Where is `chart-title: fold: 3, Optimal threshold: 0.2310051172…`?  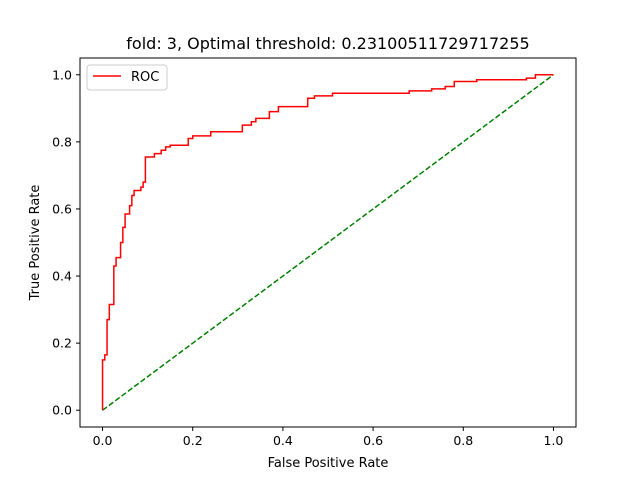
chart-title: fold: 3, Optimal threshold: 0.2310051172… is located at coordinates (327, 43).